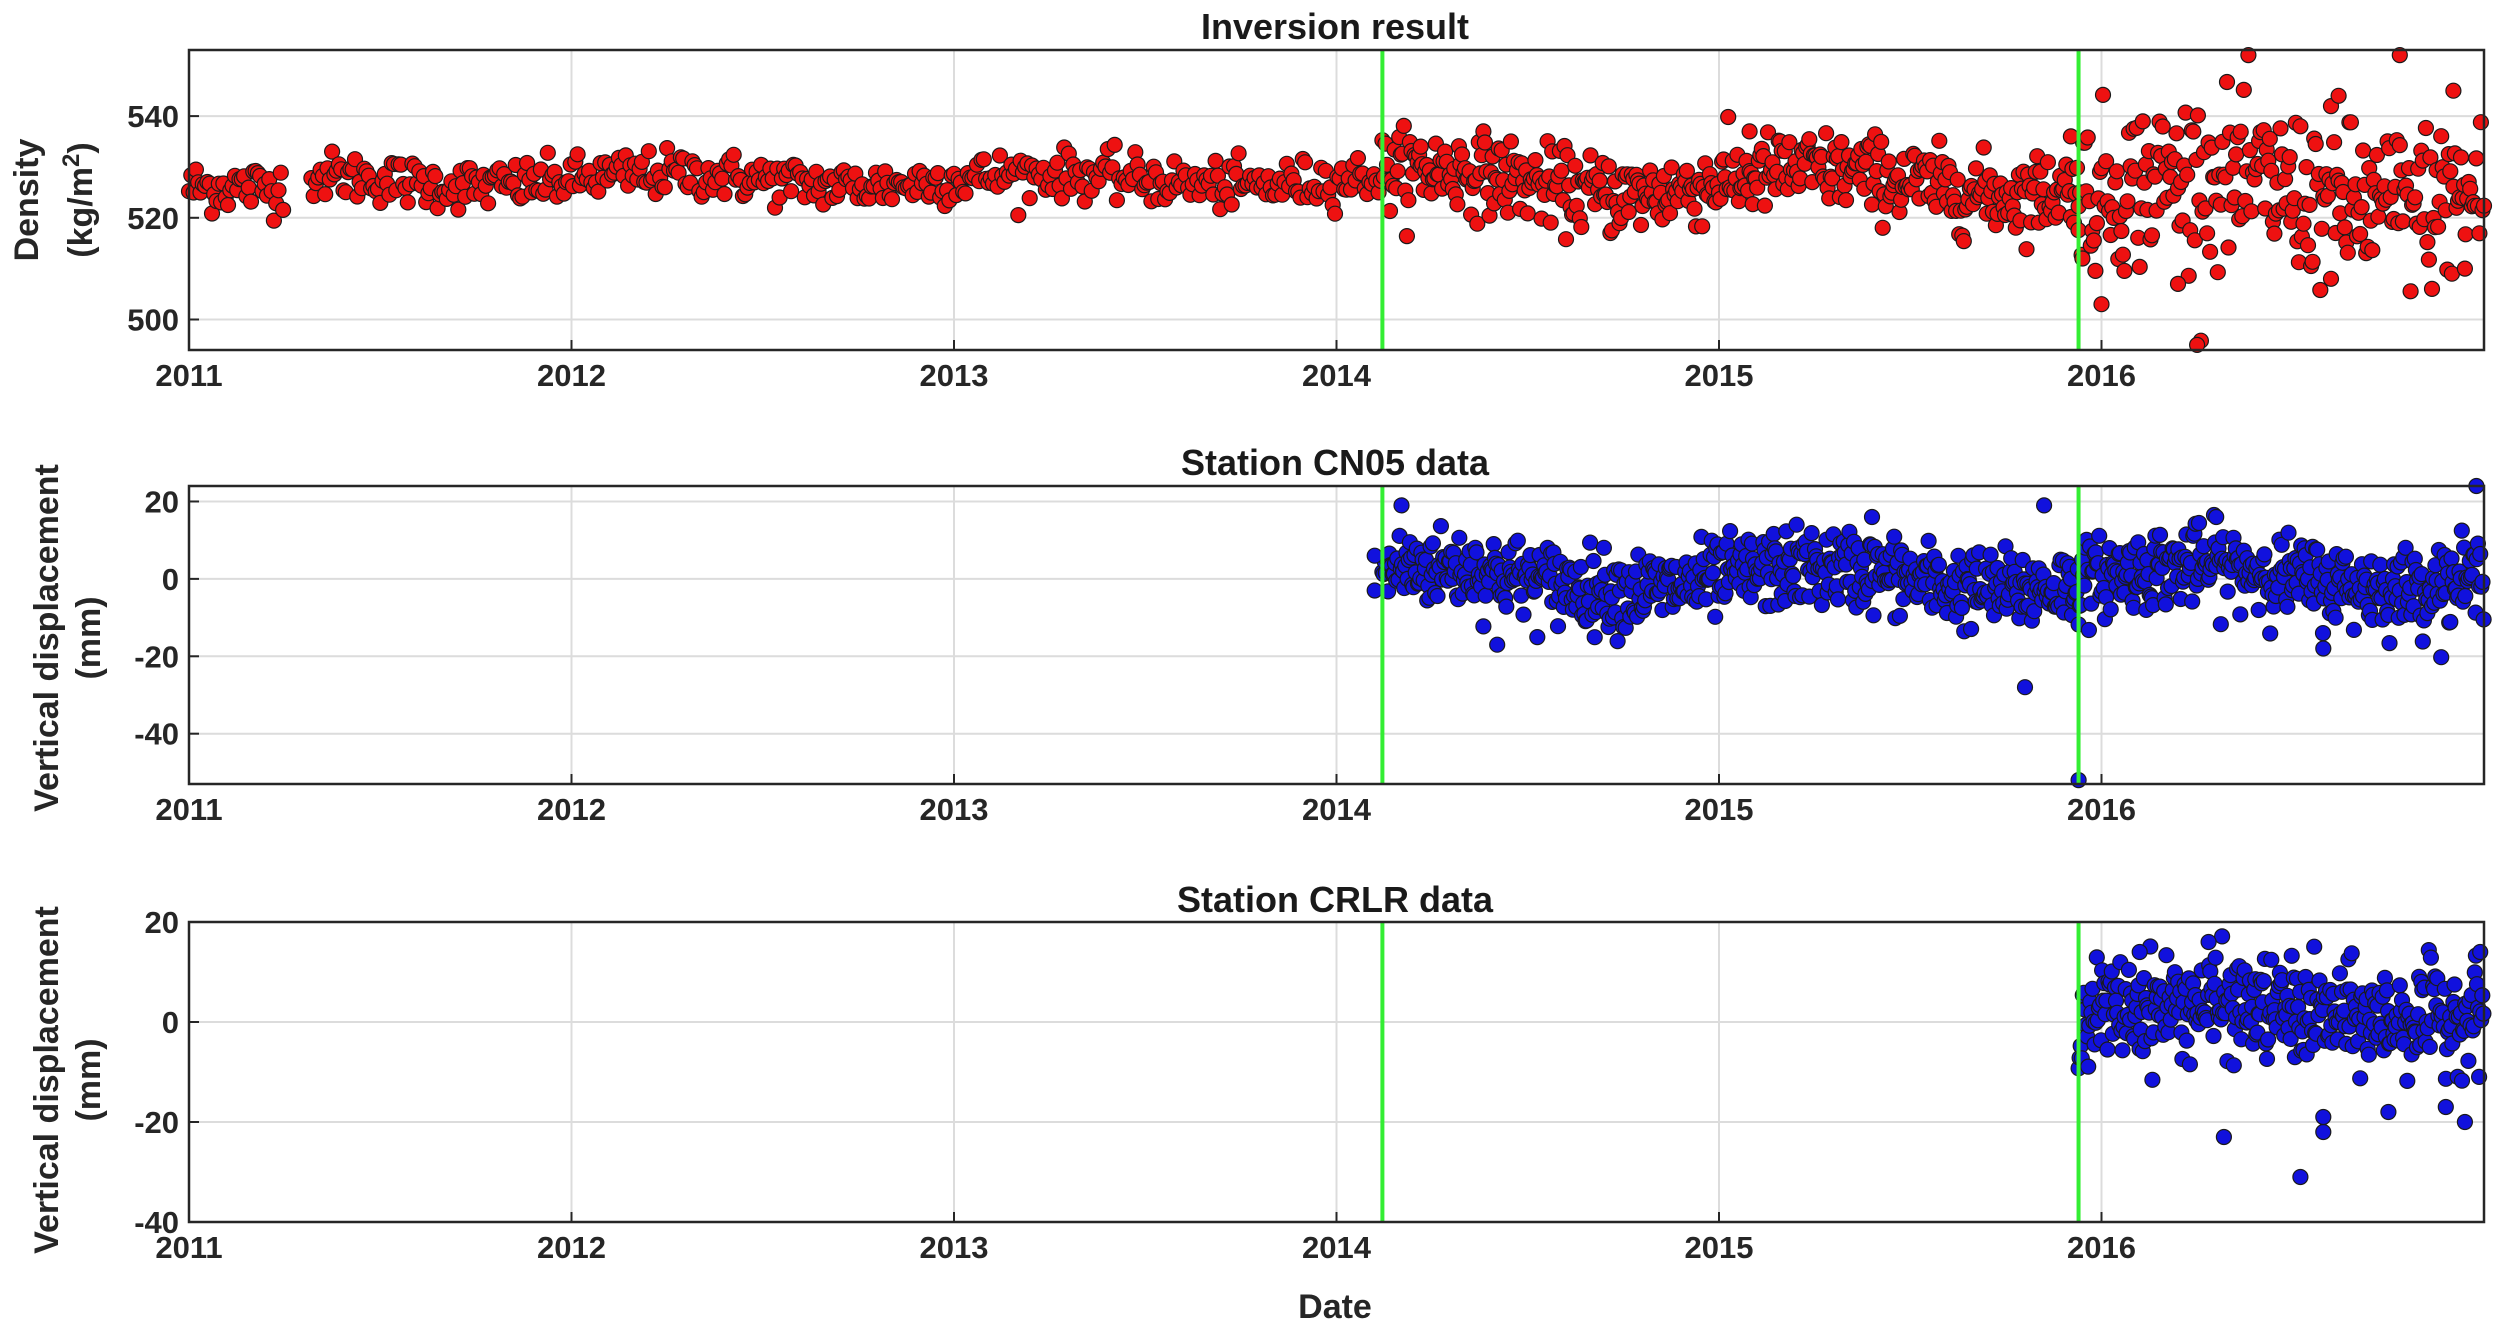  Describe the element at coordinates (166, 618) in the screenshot. I see `y-tick-labels: -40 -20 0 20` at that location.